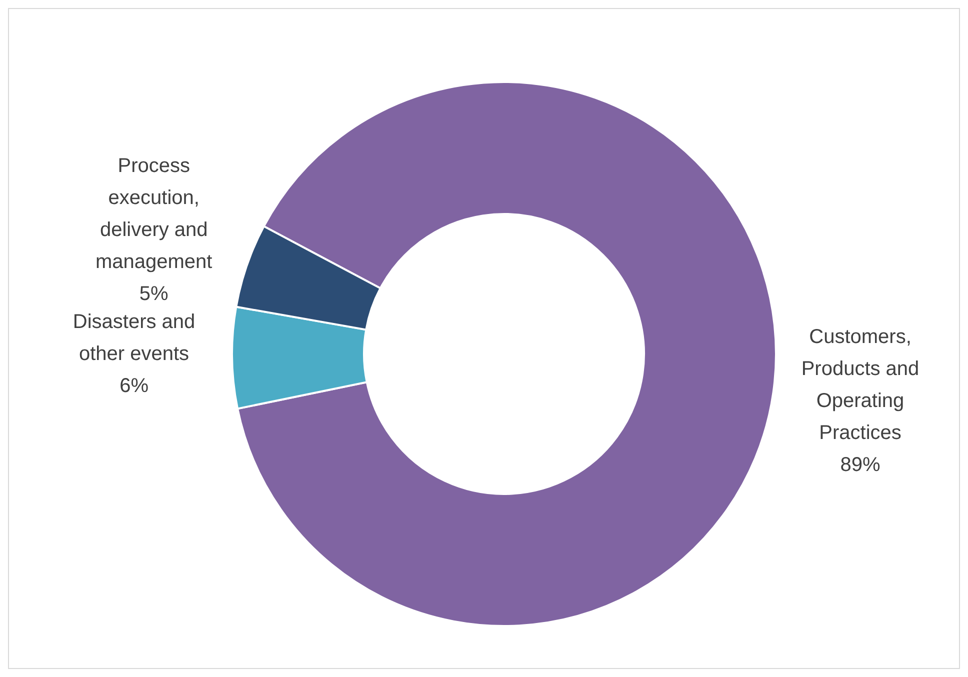 This screenshot has width=968, height=677. Describe the element at coordinates (154, 214) in the screenshot. I see `slice-label: Process execution, delivery and management` at that location.